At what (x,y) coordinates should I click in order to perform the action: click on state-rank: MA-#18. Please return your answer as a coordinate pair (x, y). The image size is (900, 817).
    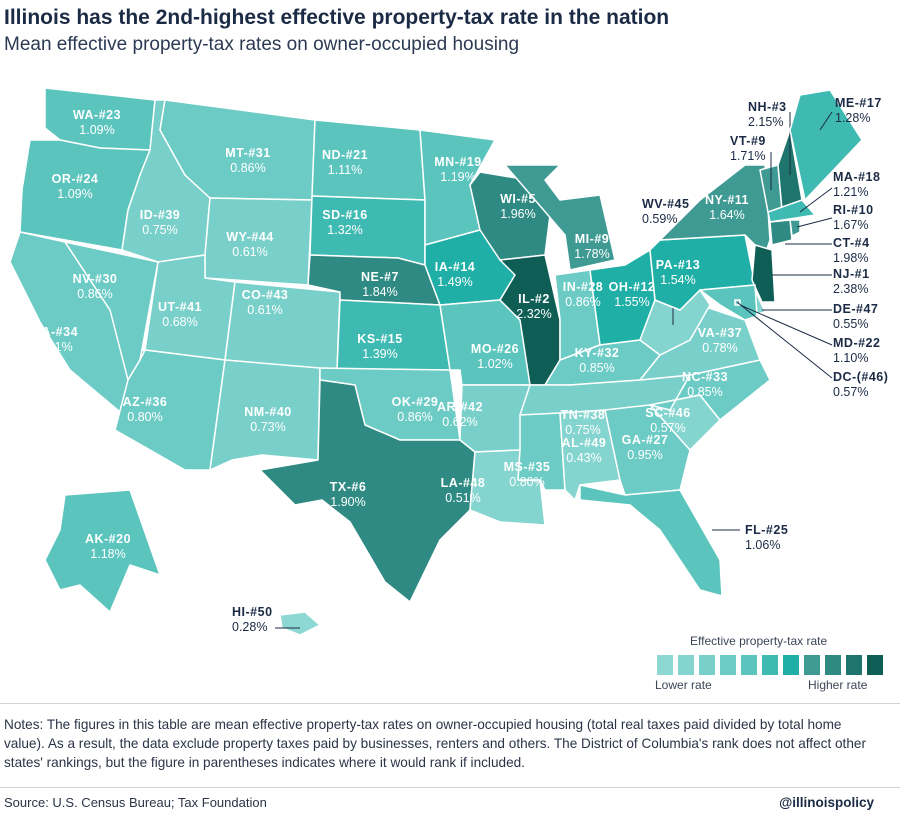
    Looking at the image, I should click on (857, 177).